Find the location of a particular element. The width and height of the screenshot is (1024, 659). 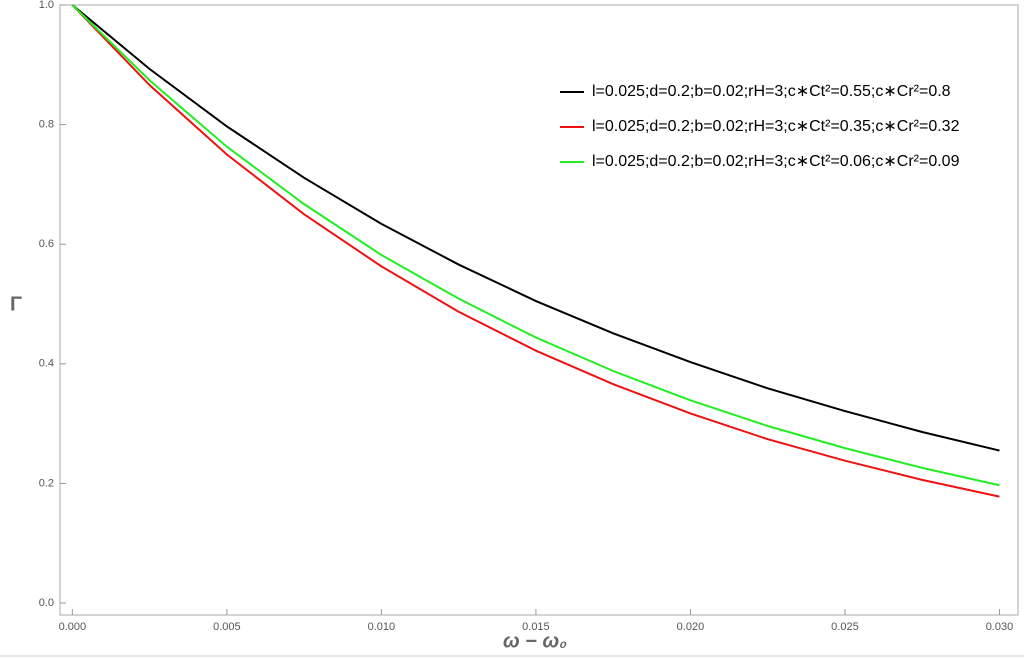

y-tick-label: 0.6 is located at coordinates (46, 244).